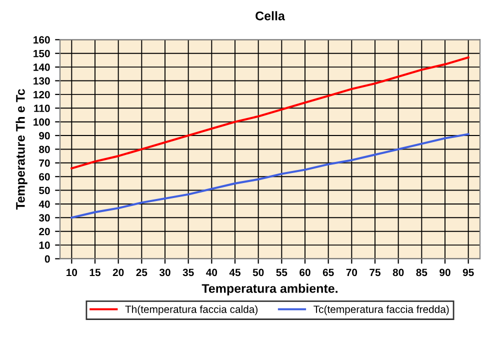 This screenshot has height=345, width=500. What do you see at coordinates (352, 272) in the screenshot?
I see `x-tick-label: 70` at bounding box center [352, 272].